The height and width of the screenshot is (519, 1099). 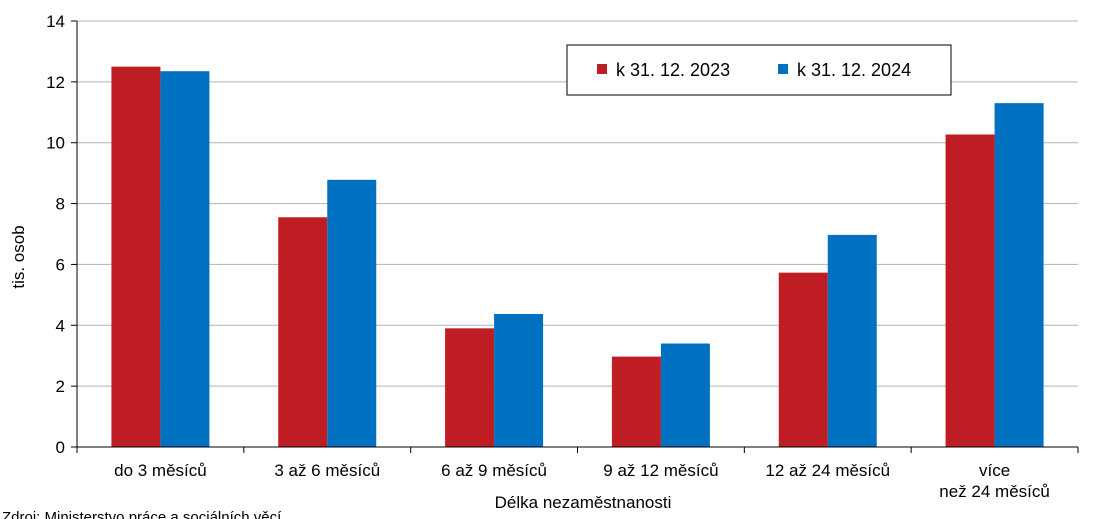 What do you see at coordinates (55, 143) in the screenshot?
I see `y-tick-label: 10` at bounding box center [55, 143].